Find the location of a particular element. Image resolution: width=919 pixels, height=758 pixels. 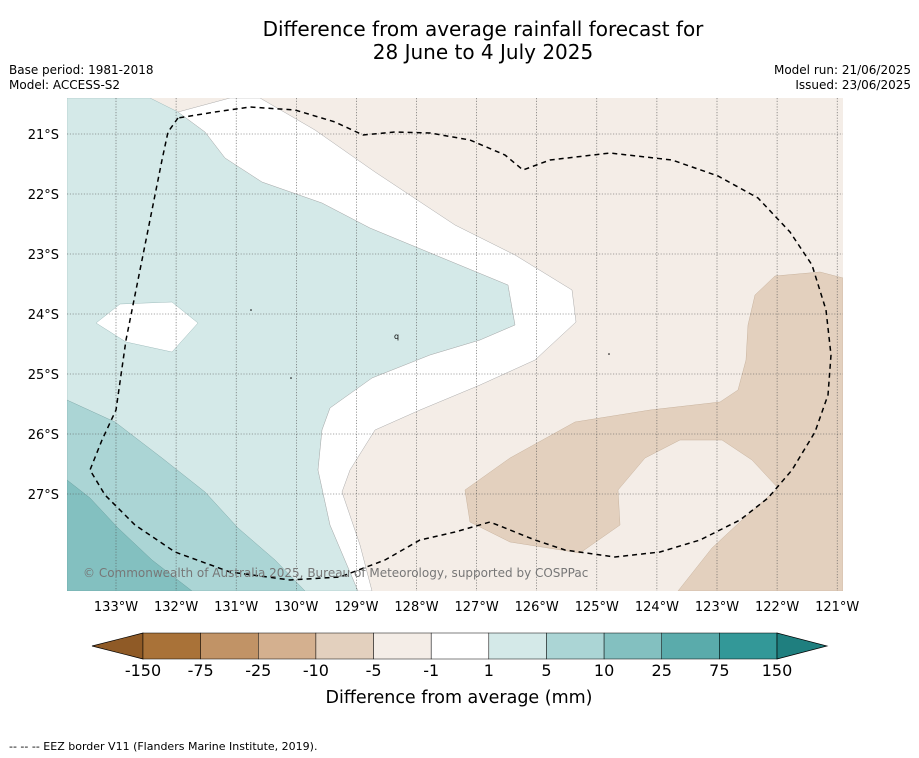

lat-label: 24°S is located at coordinates (43, 315).